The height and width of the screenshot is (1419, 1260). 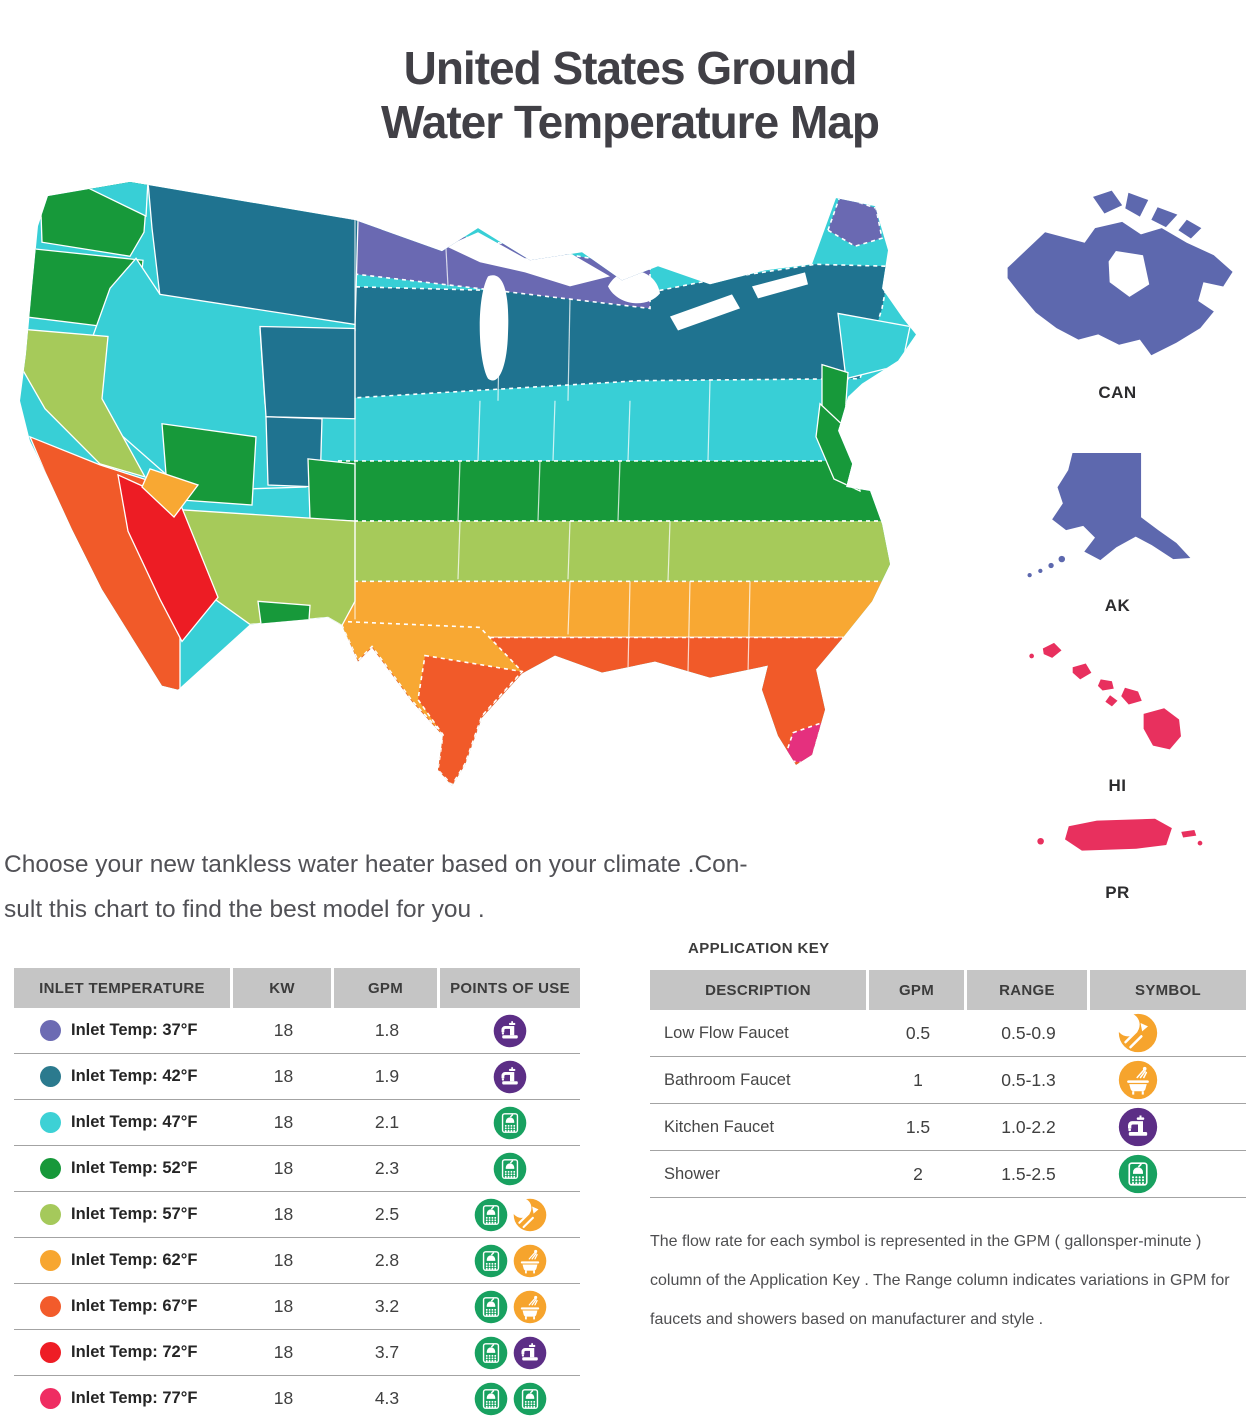 I want to click on description-value: Bathroom Faucet, so click(x=727, y=1079).